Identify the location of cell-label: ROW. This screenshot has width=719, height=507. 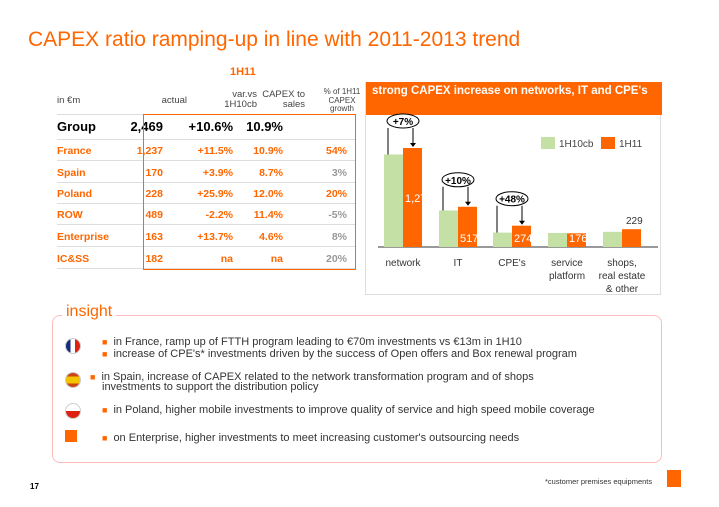
(70, 215).